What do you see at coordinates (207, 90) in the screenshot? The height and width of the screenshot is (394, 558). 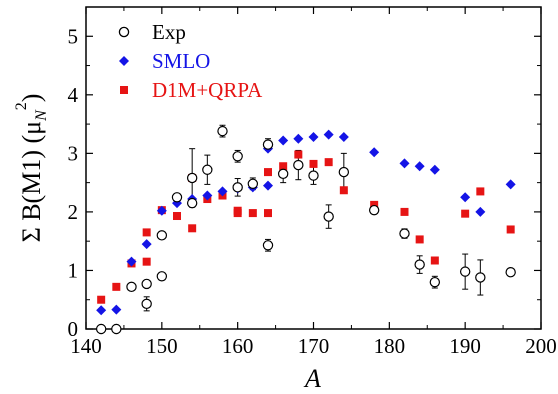 I see `legend-d1m-qrpa-label: D1M+QRPA` at bounding box center [207, 90].